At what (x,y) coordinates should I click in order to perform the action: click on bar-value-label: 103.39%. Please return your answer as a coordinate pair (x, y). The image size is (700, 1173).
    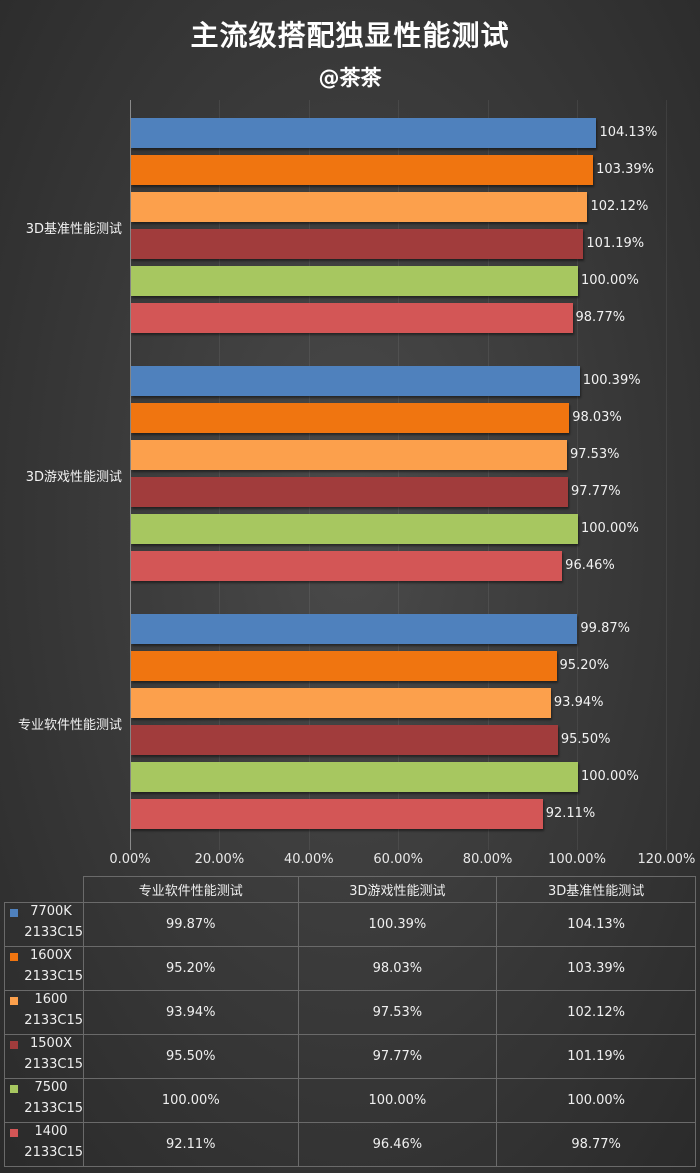
    Looking at the image, I should click on (625, 169).